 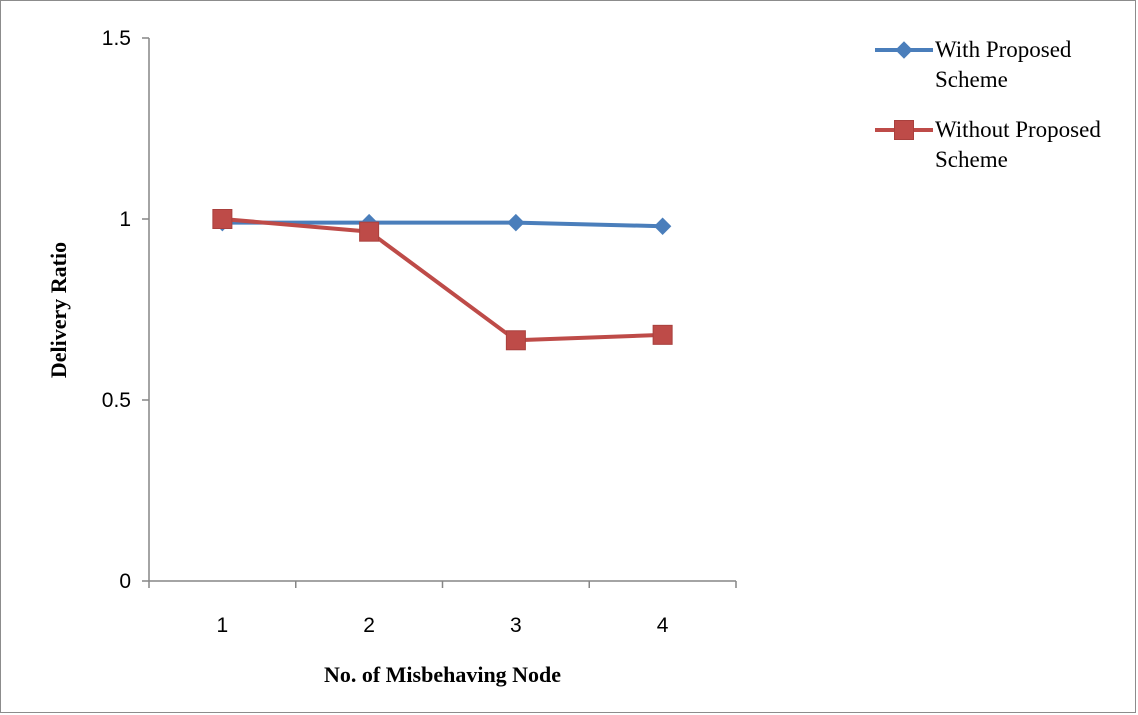 What do you see at coordinates (1003, 49) in the screenshot?
I see `legend-label: With Proposed` at bounding box center [1003, 49].